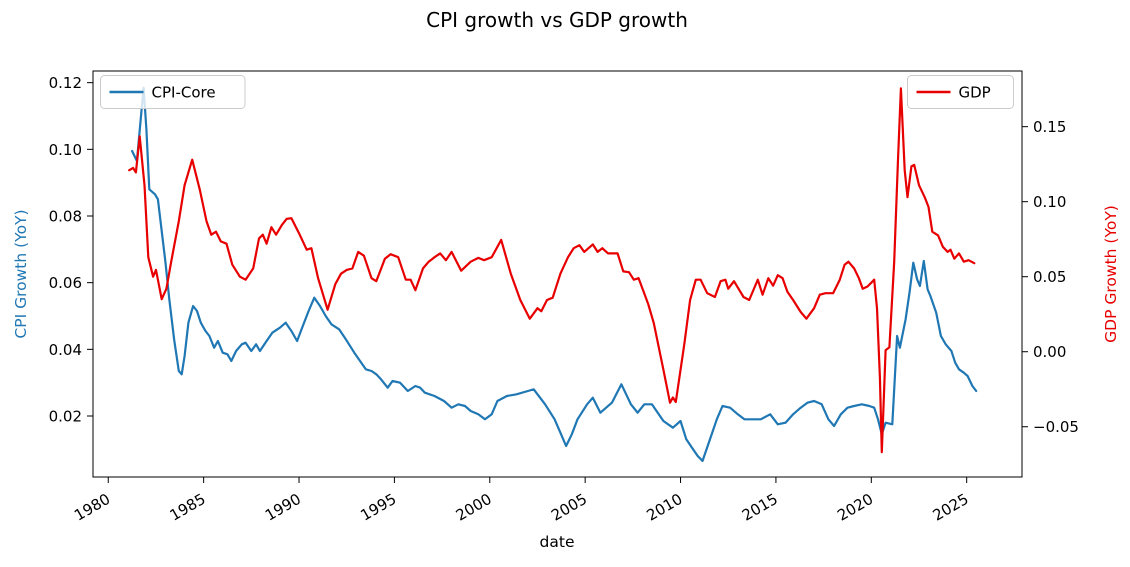  I want to click on legend-gdp: GDP, so click(960, 92).